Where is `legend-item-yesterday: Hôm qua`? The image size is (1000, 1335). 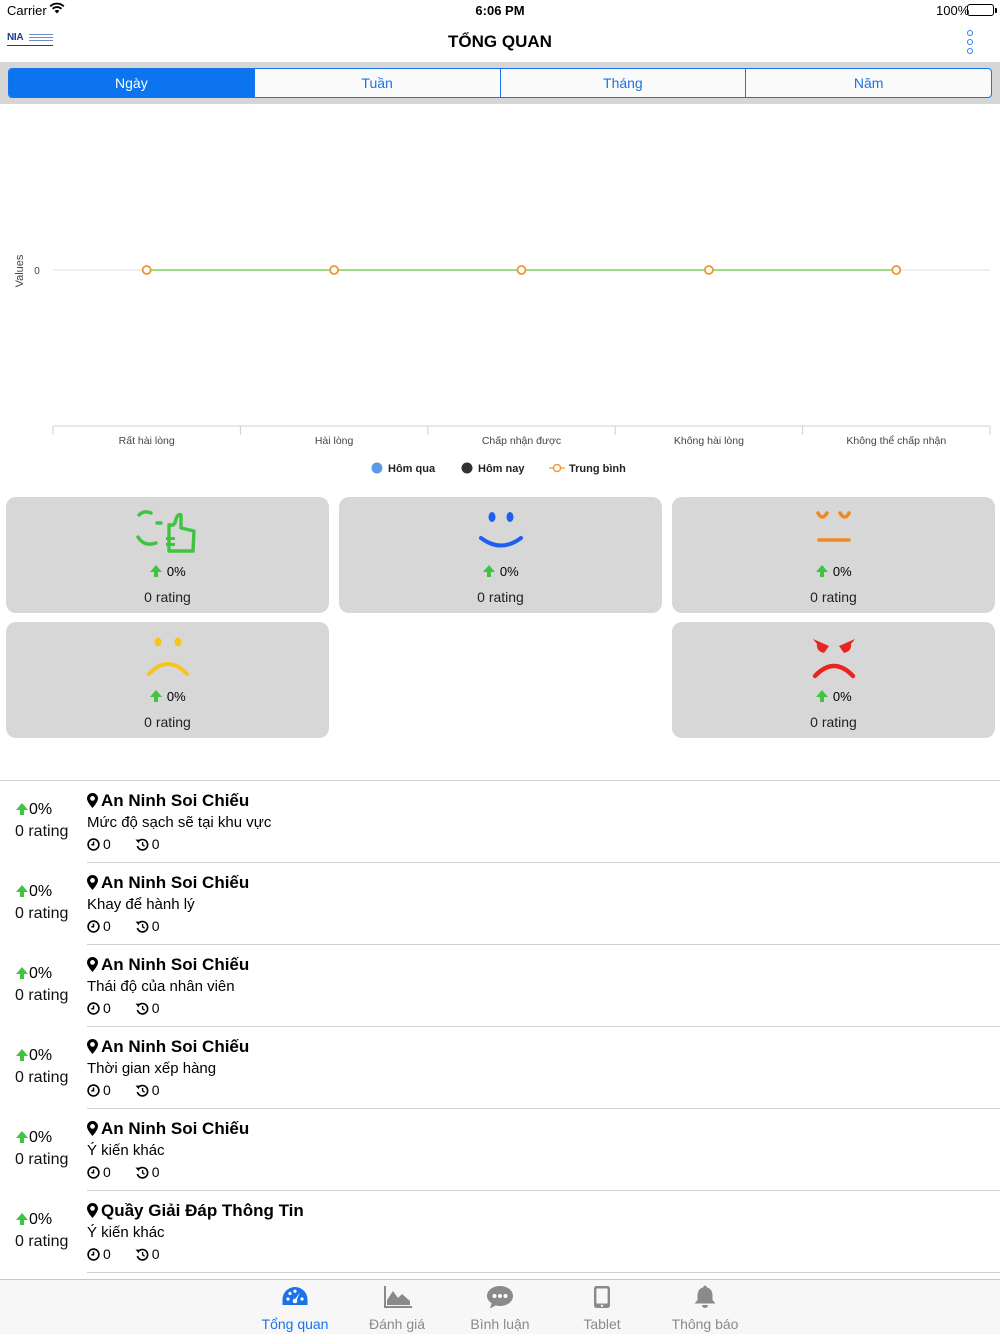 legend-item-yesterday: Hôm qua is located at coordinates (403, 468).